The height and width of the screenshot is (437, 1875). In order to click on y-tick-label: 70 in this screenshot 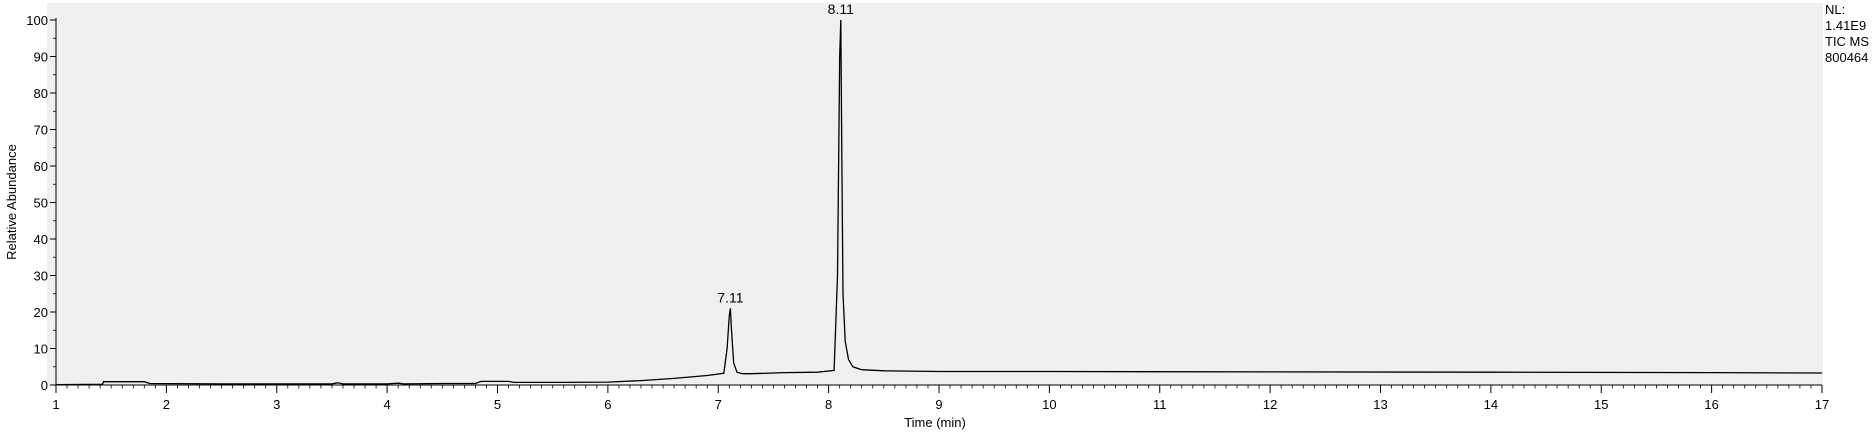, I will do `click(41, 130)`.